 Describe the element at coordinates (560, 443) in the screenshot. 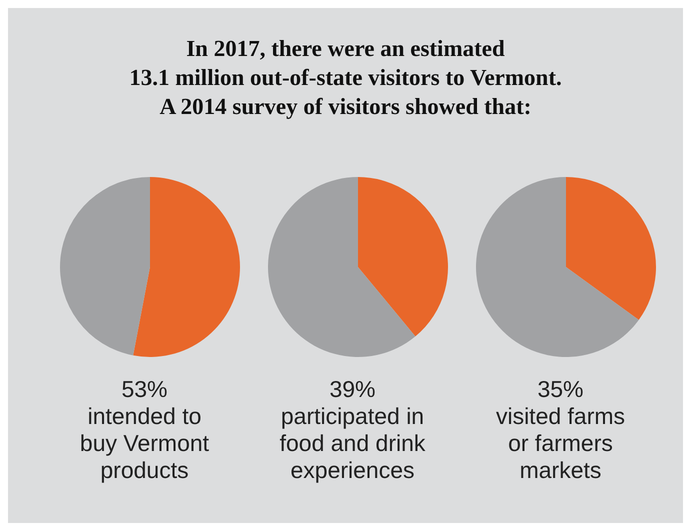

I see `text: visited farms or farmers markets` at that location.